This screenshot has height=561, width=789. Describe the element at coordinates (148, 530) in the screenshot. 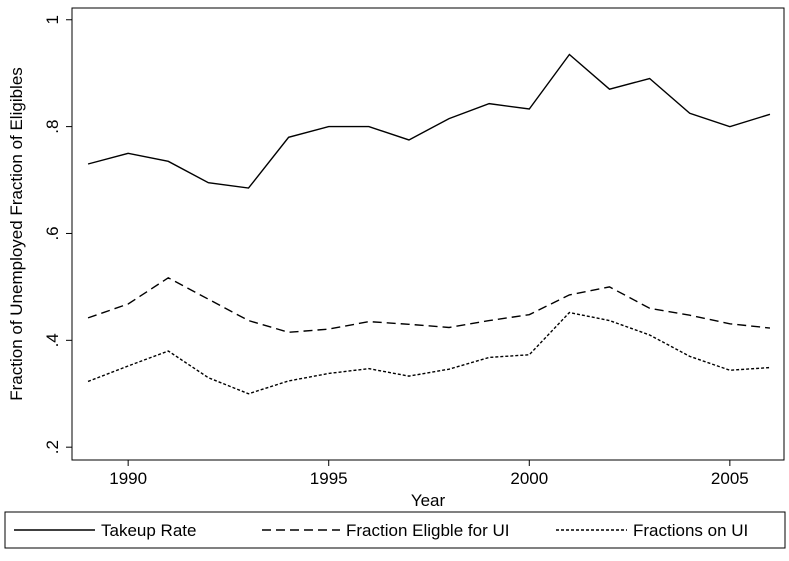

I see `legend-label: Takeup Rate` at that location.